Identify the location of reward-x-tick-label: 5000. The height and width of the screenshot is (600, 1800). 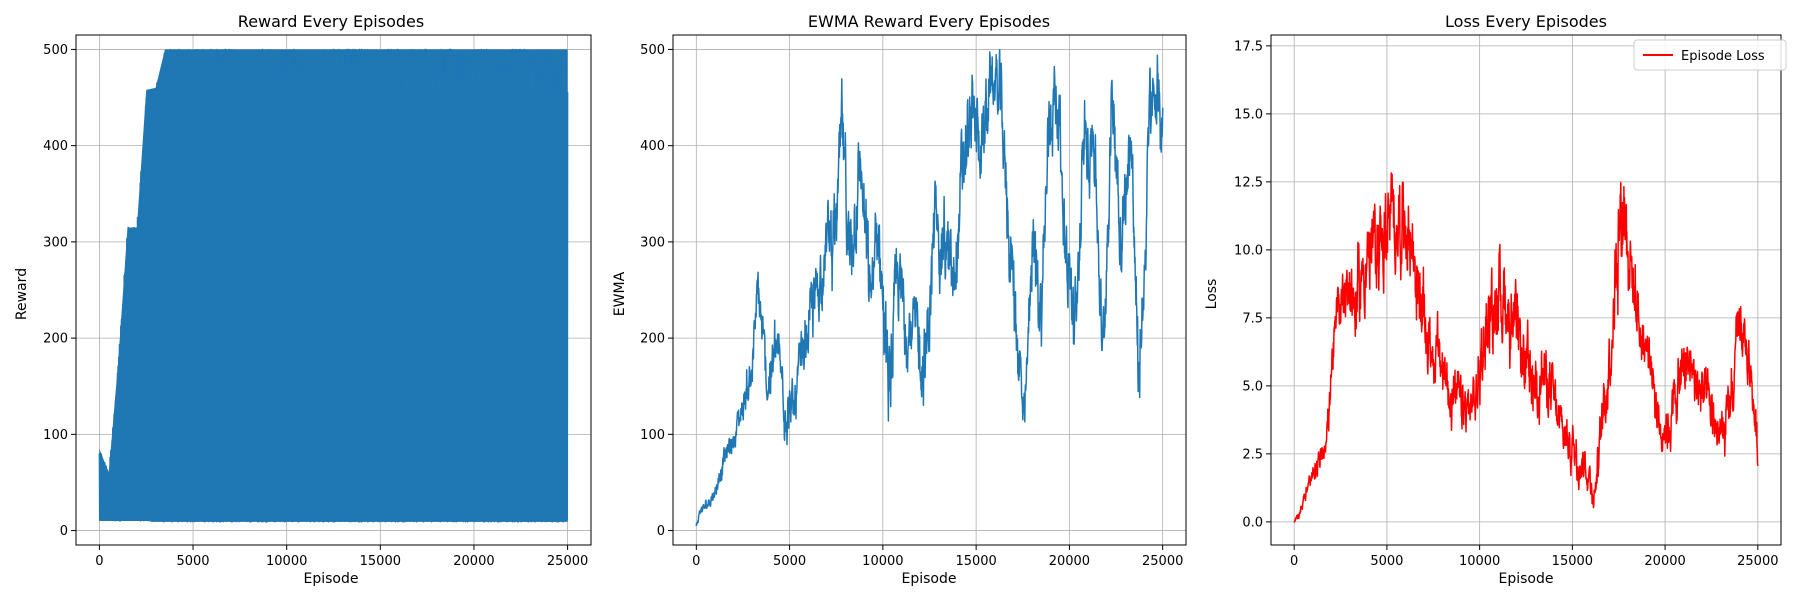
(192, 561).